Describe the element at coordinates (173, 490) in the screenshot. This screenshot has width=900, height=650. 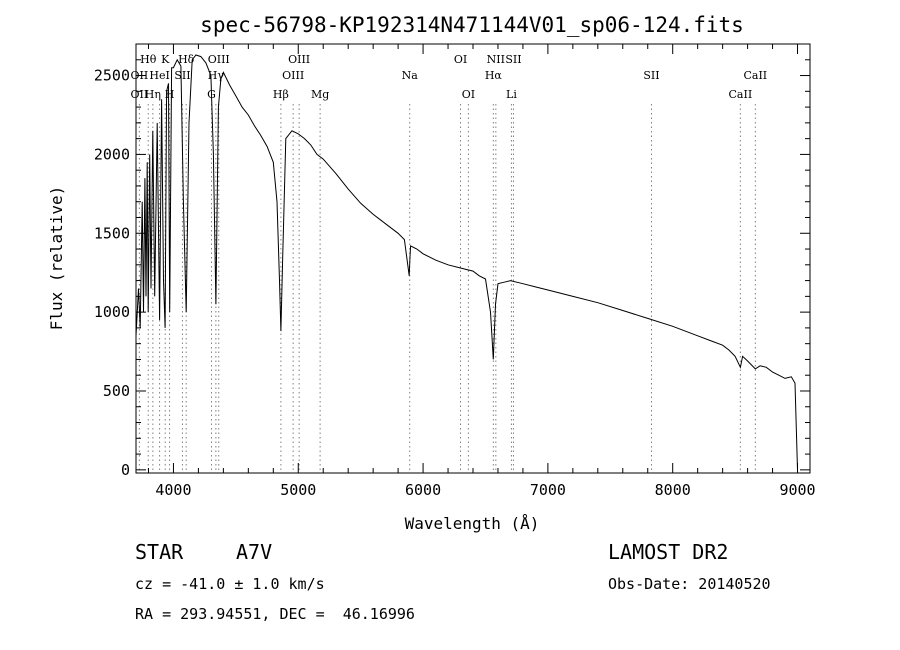
I see `x-tick-label: 4000` at that location.